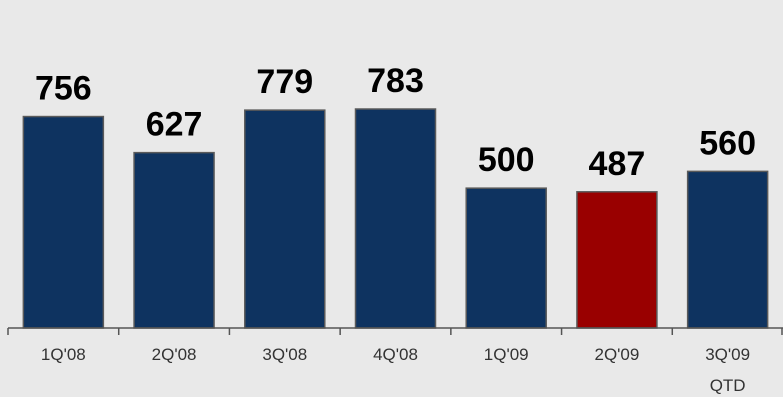 The height and width of the screenshot is (397, 783). I want to click on bar-value-label-1: 627, so click(174, 125).